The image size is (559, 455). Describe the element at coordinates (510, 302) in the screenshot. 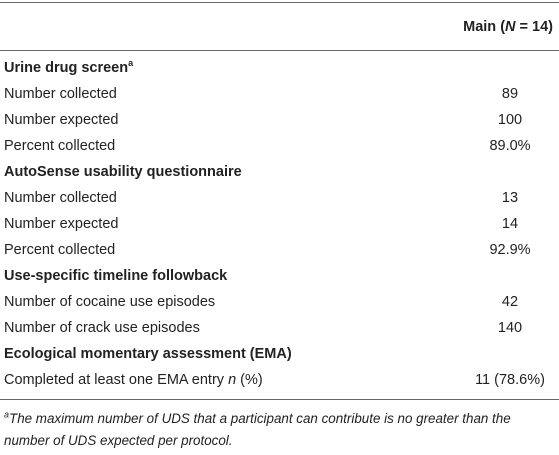

I see `row-value: 42` at that location.